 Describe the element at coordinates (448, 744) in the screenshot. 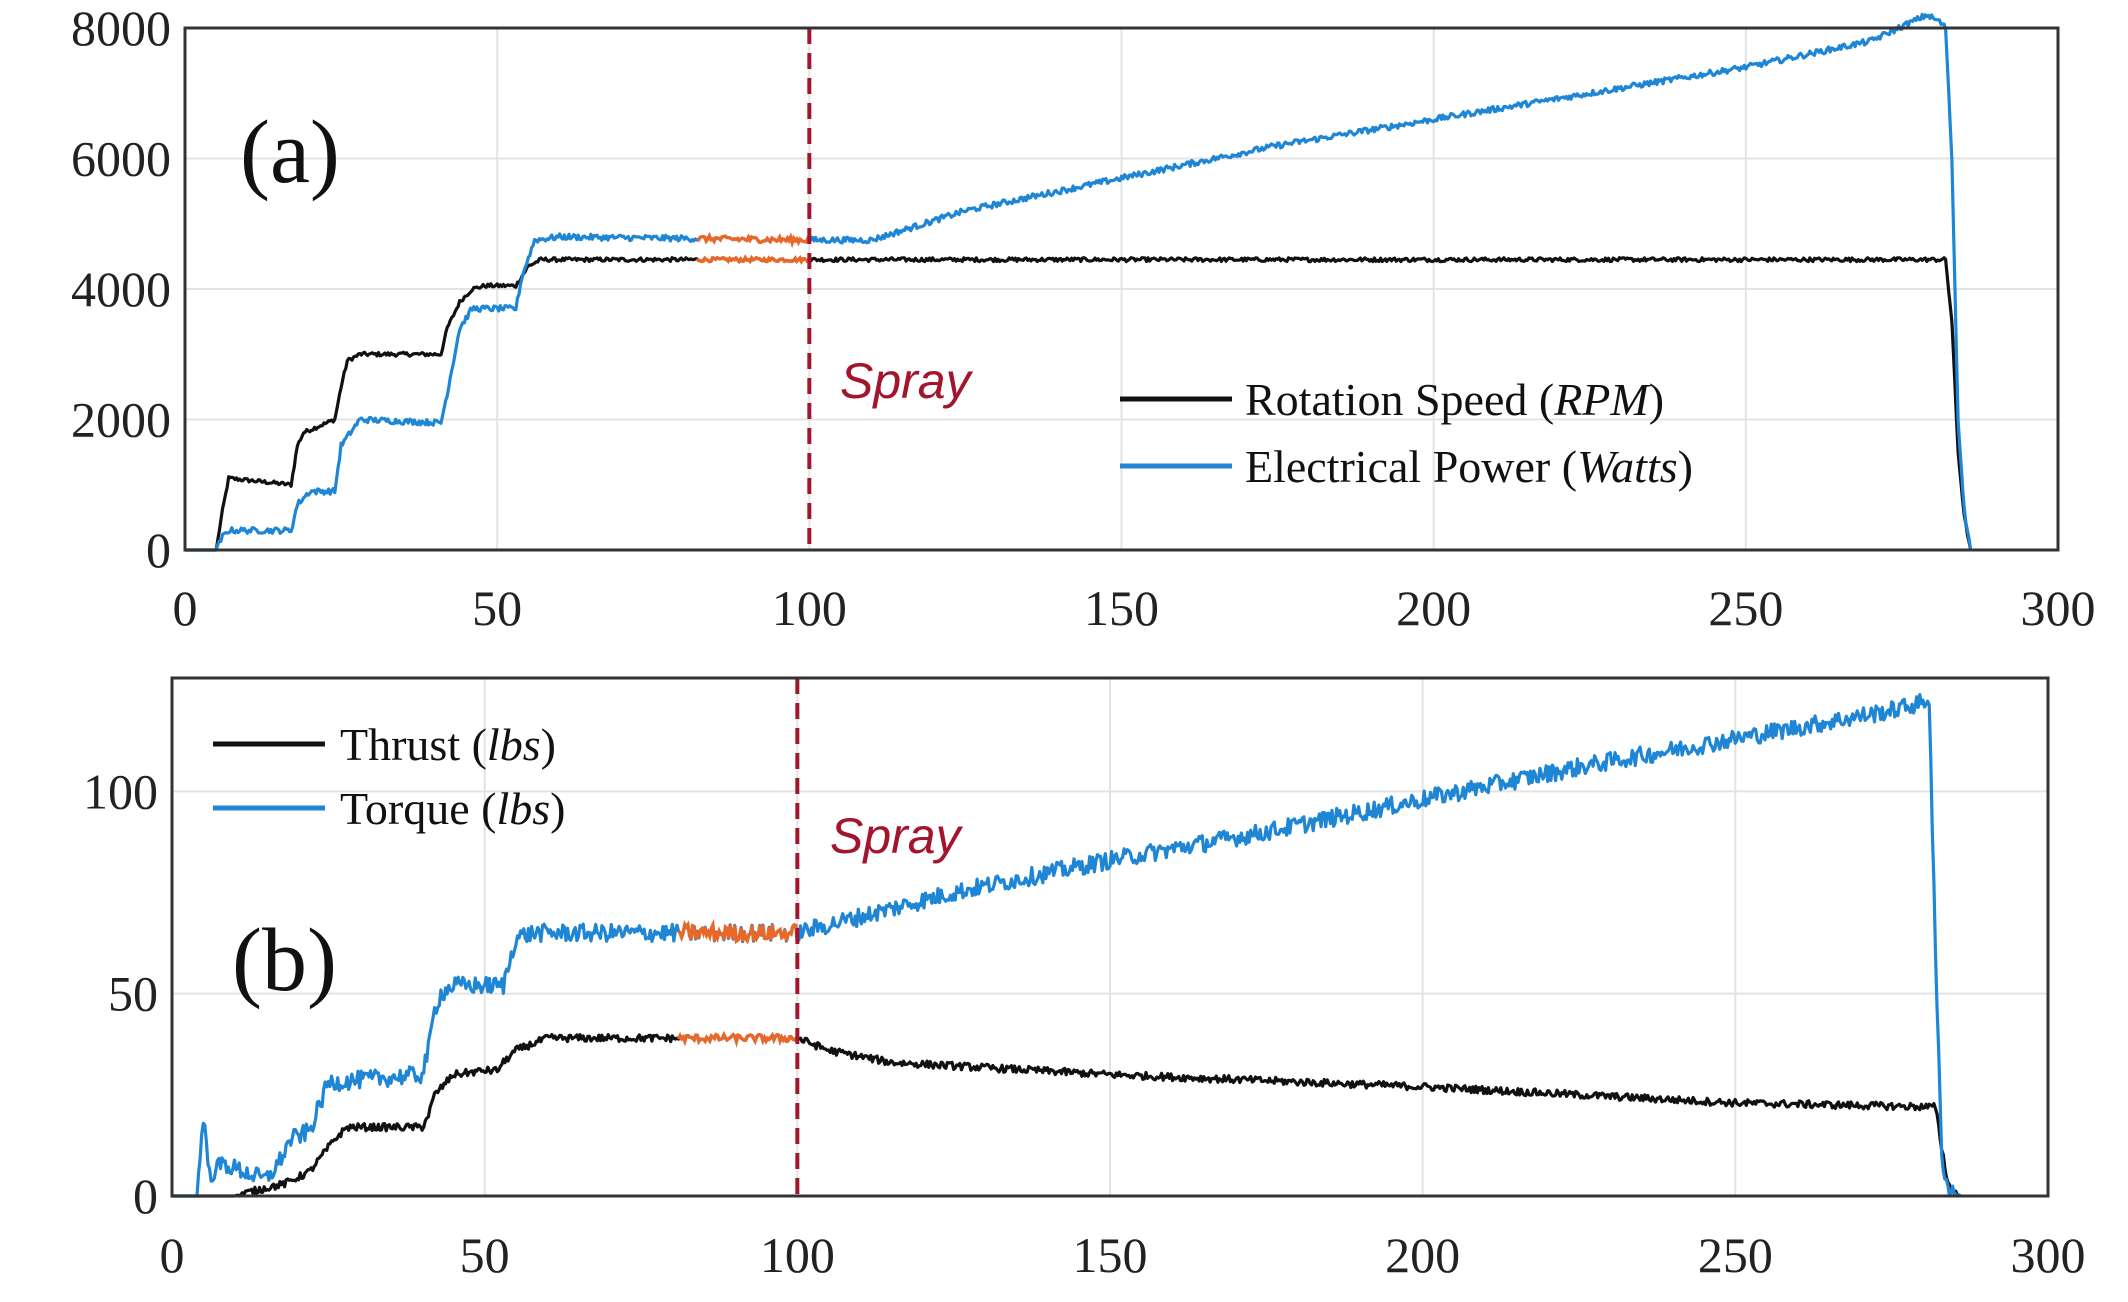

I see `legend-entry-thrust: Thrust (lbs)` at that location.